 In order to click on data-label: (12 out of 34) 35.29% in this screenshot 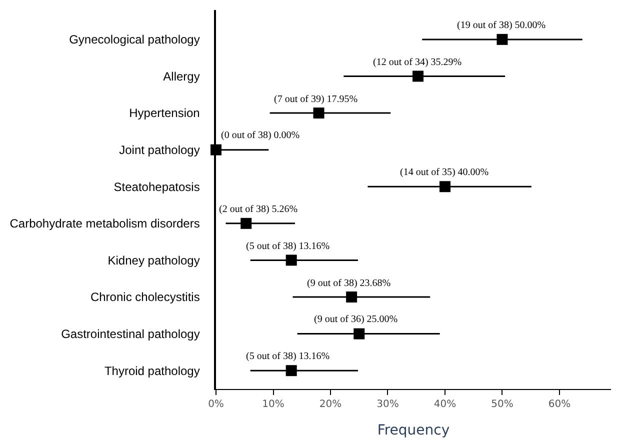, I will do `click(417, 62)`.